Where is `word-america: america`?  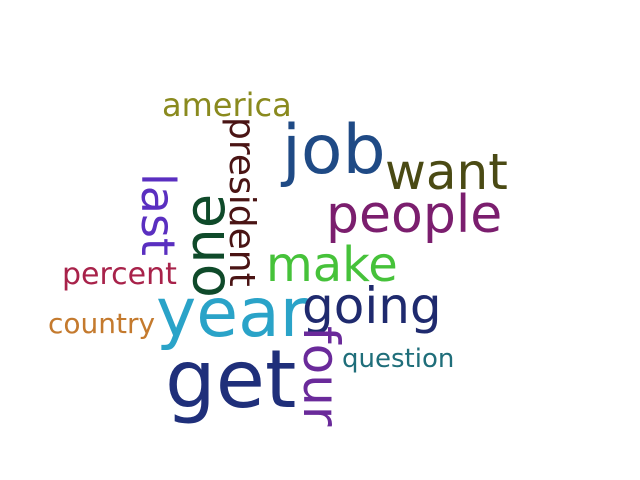 word-america: america is located at coordinates (227, 105).